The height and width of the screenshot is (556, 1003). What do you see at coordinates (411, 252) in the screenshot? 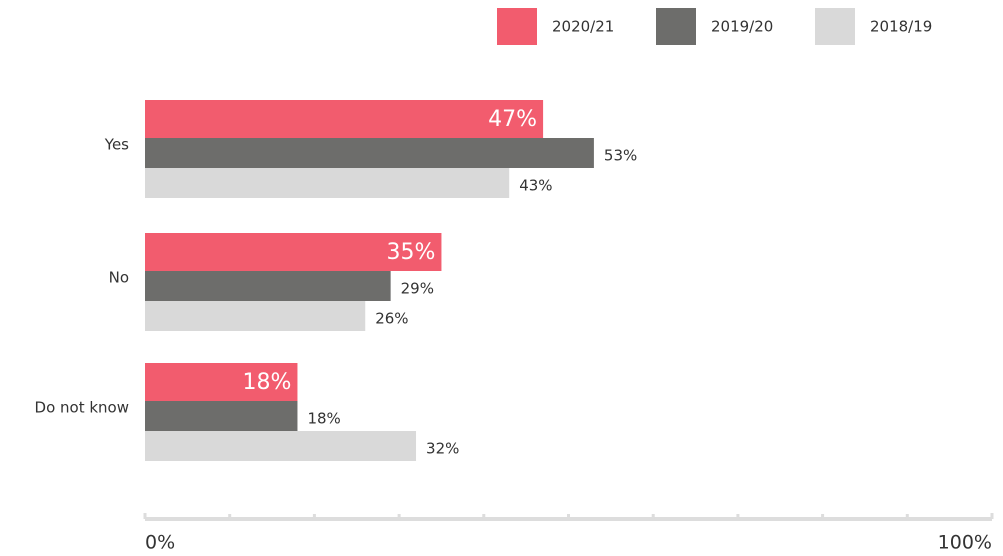
I see `value-label: 35%` at bounding box center [411, 252].